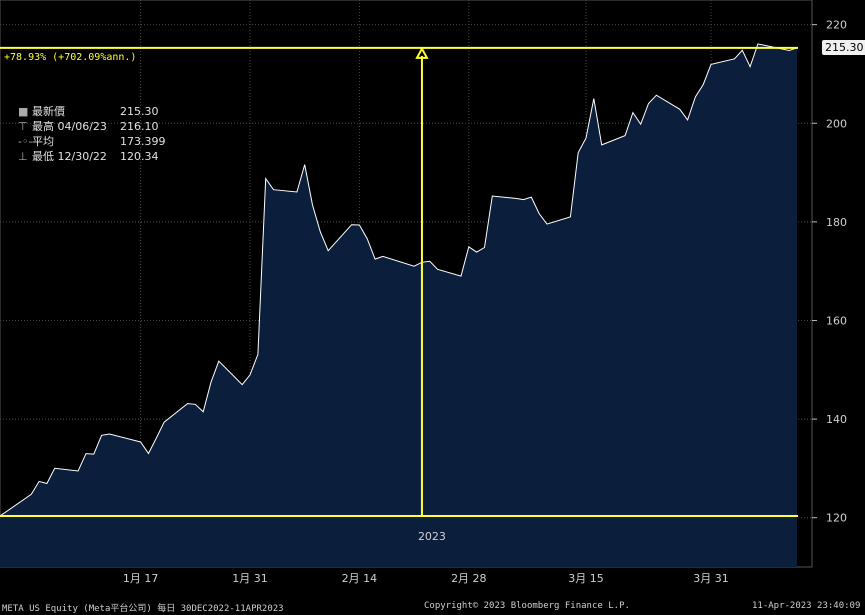  I want to click on x-tick-label: 1月 31, so click(250, 578).